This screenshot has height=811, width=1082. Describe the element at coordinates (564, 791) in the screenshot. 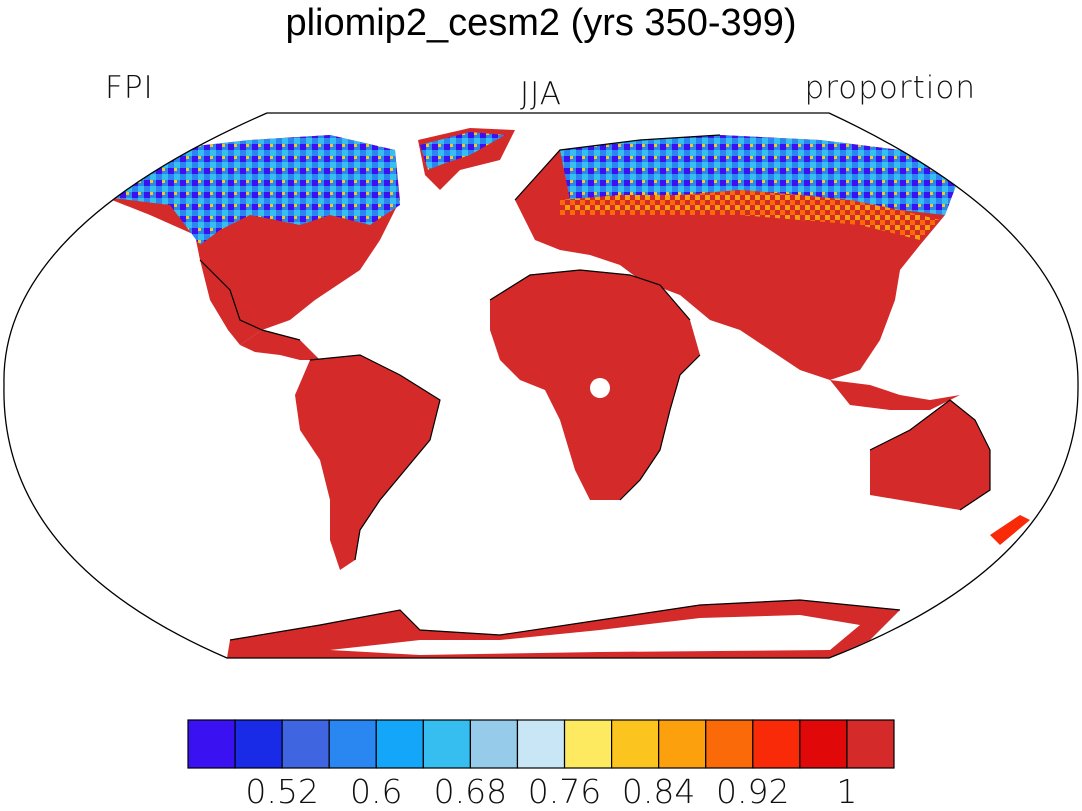

I see `colorbar-tick-label: 0.76` at that location.